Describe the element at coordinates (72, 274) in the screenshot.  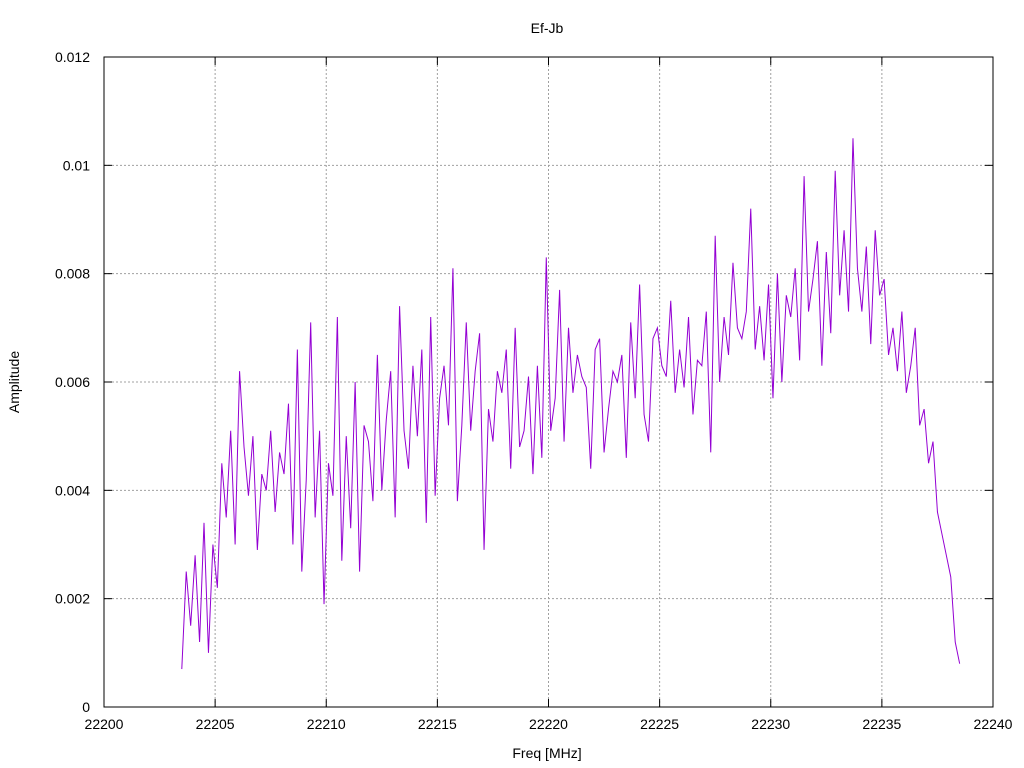
I see `y-tick-label: 0.008` at that location.